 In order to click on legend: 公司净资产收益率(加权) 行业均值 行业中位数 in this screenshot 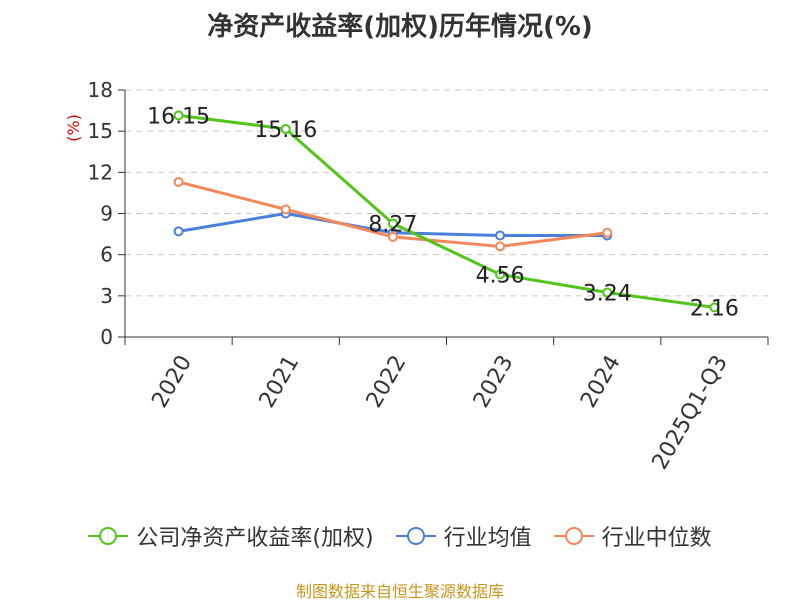, I will do `click(400, 536)`.